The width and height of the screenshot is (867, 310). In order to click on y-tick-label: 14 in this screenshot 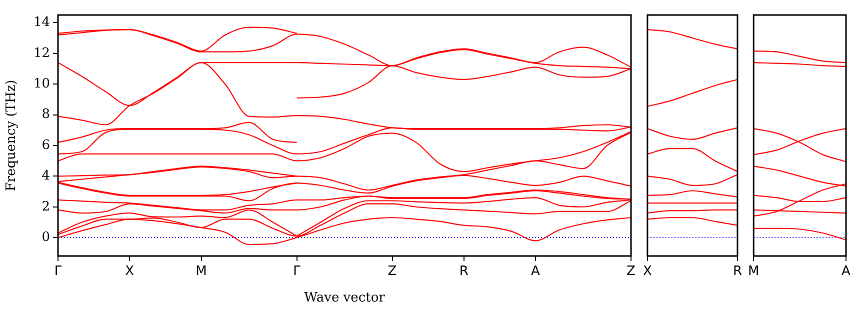, I will do `click(41, 22)`.